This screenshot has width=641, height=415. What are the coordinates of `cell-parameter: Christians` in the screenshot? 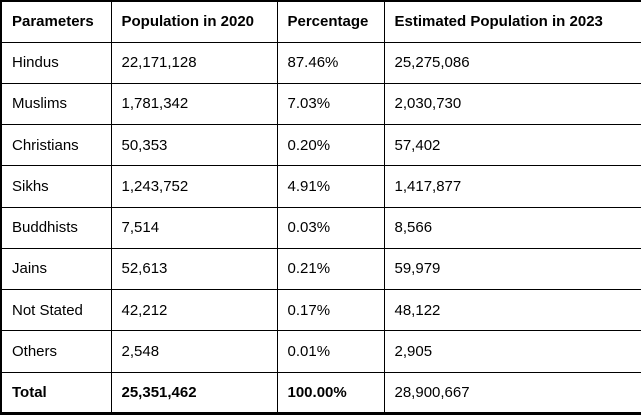 It's located at (56, 145).